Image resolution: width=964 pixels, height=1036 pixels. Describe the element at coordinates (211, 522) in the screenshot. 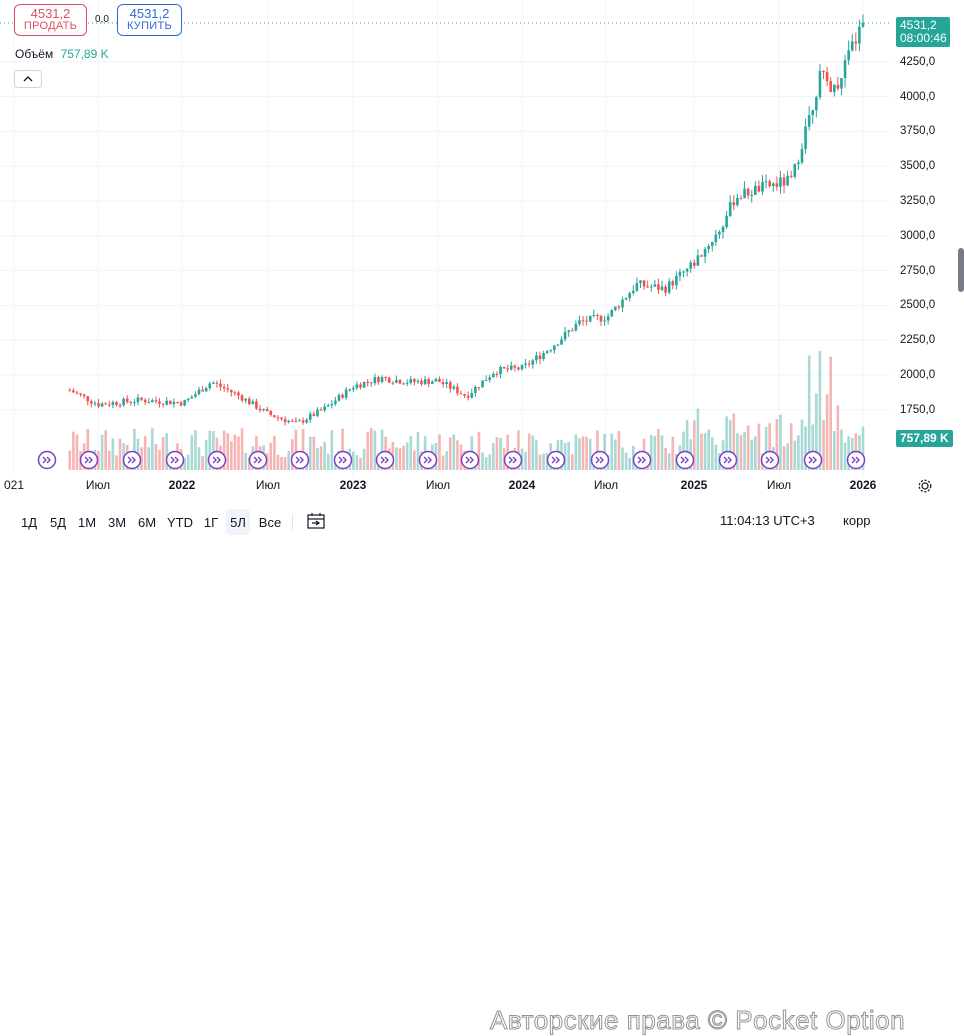

I see `timeframe-6: 1Г` at that location.